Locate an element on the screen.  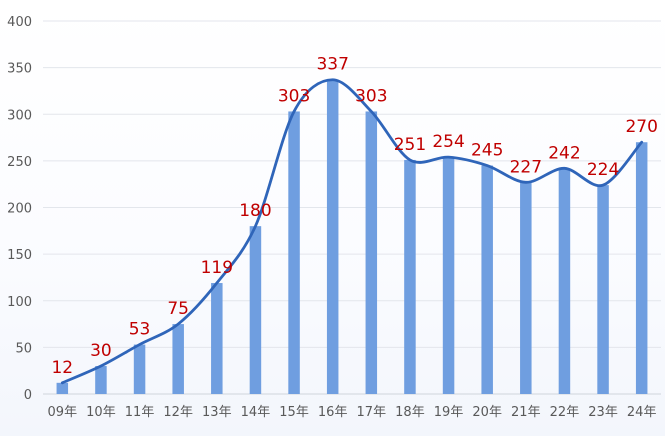
x-tick-label: 12年 is located at coordinates (178, 412).